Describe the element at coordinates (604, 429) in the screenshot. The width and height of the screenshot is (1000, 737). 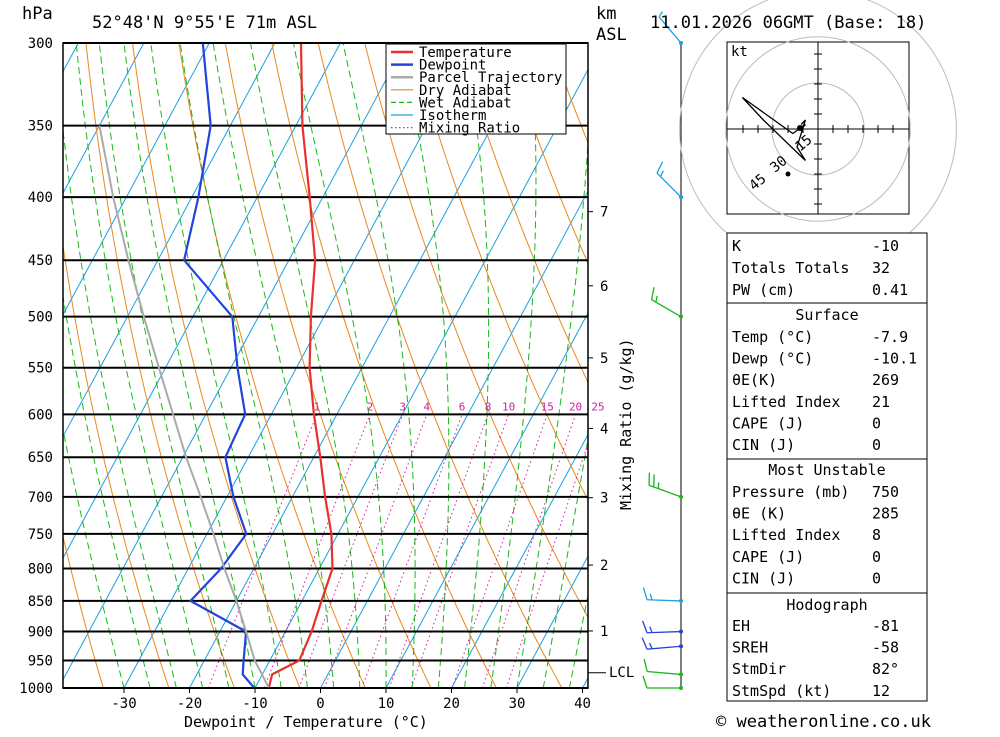
I see `km-tick-label: 4` at that location.